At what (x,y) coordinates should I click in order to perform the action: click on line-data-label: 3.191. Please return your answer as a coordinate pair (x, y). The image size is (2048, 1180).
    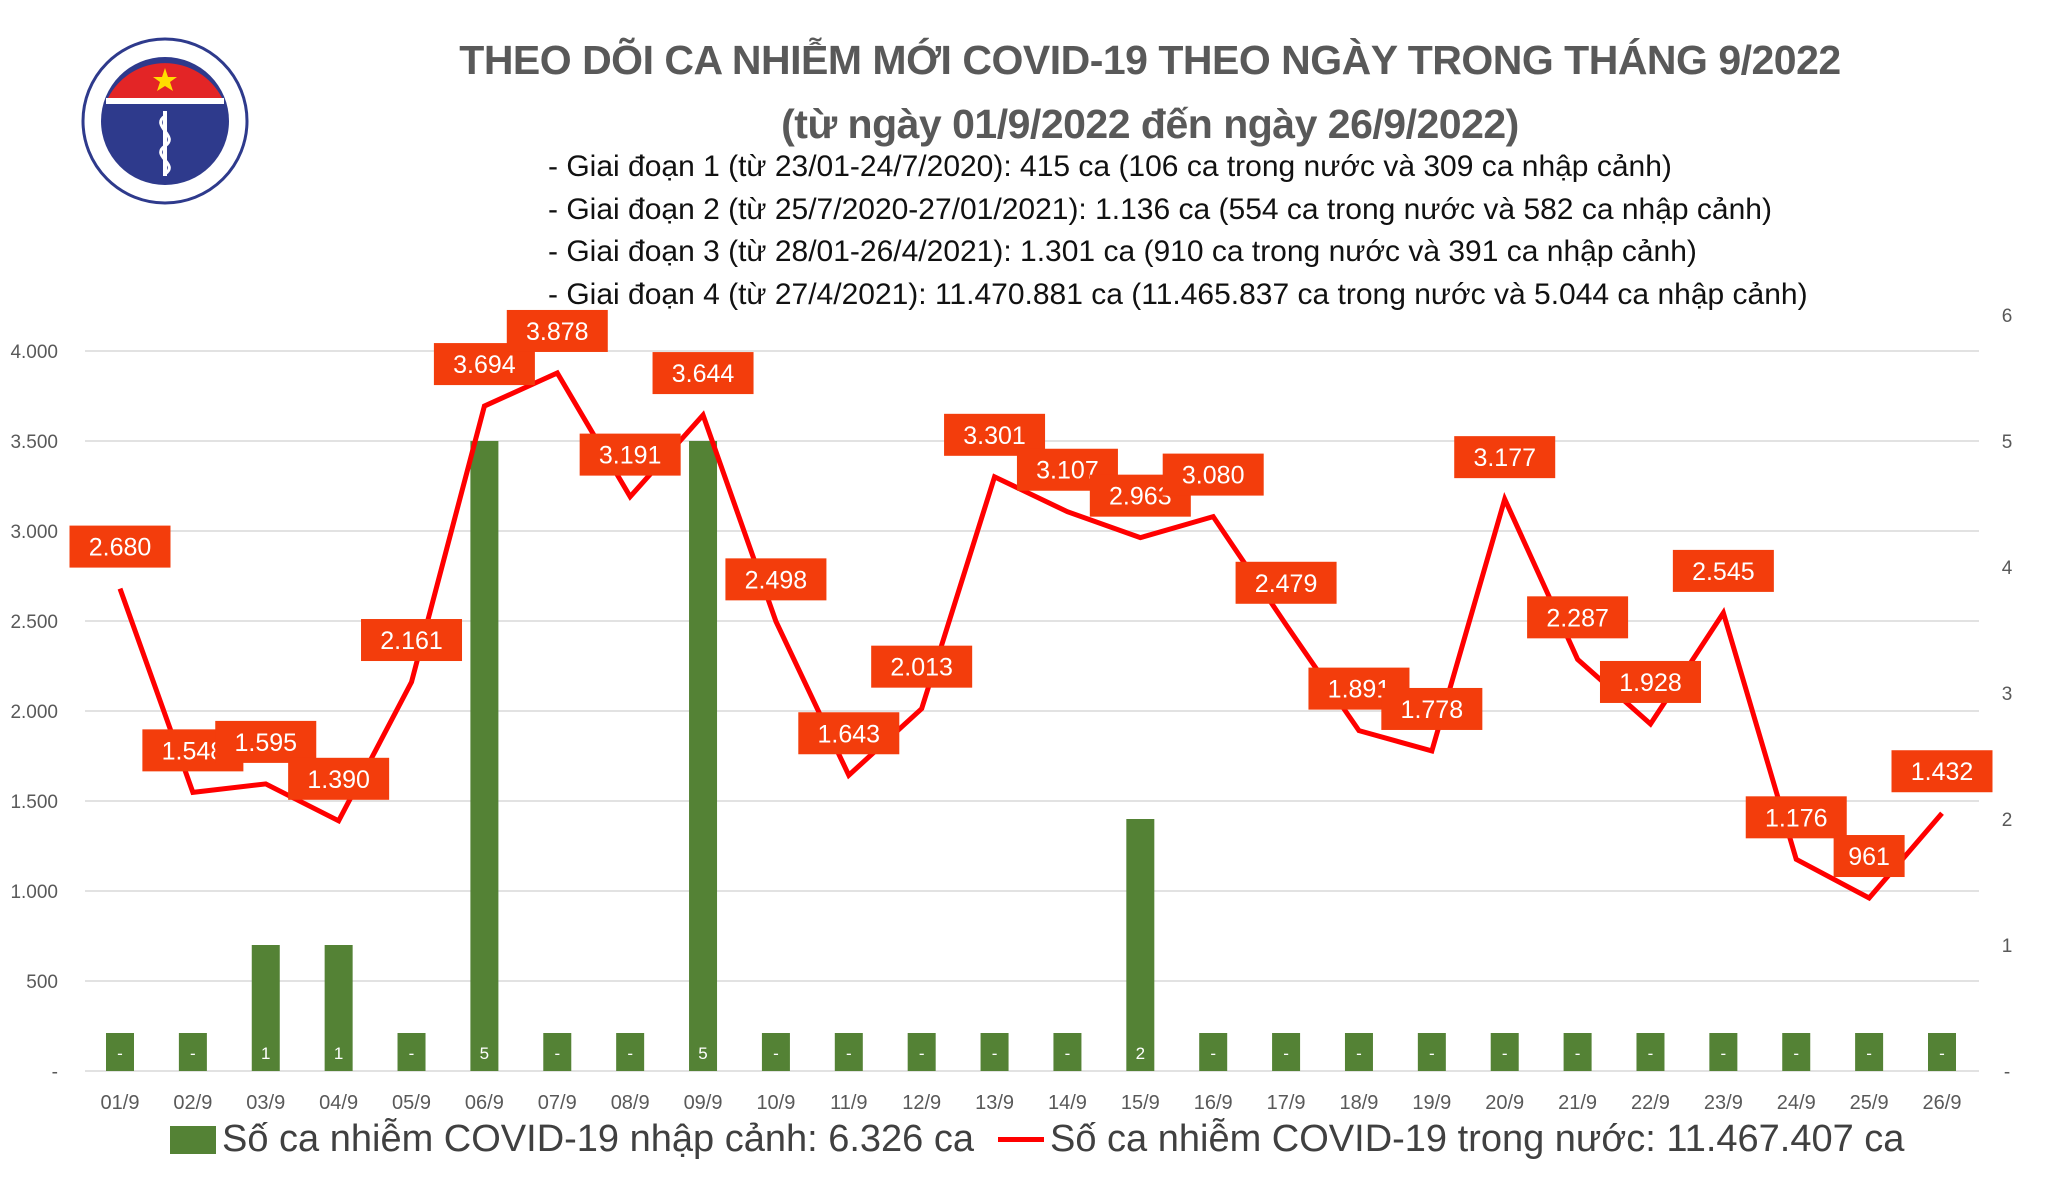
    Looking at the image, I should click on (630, 456).